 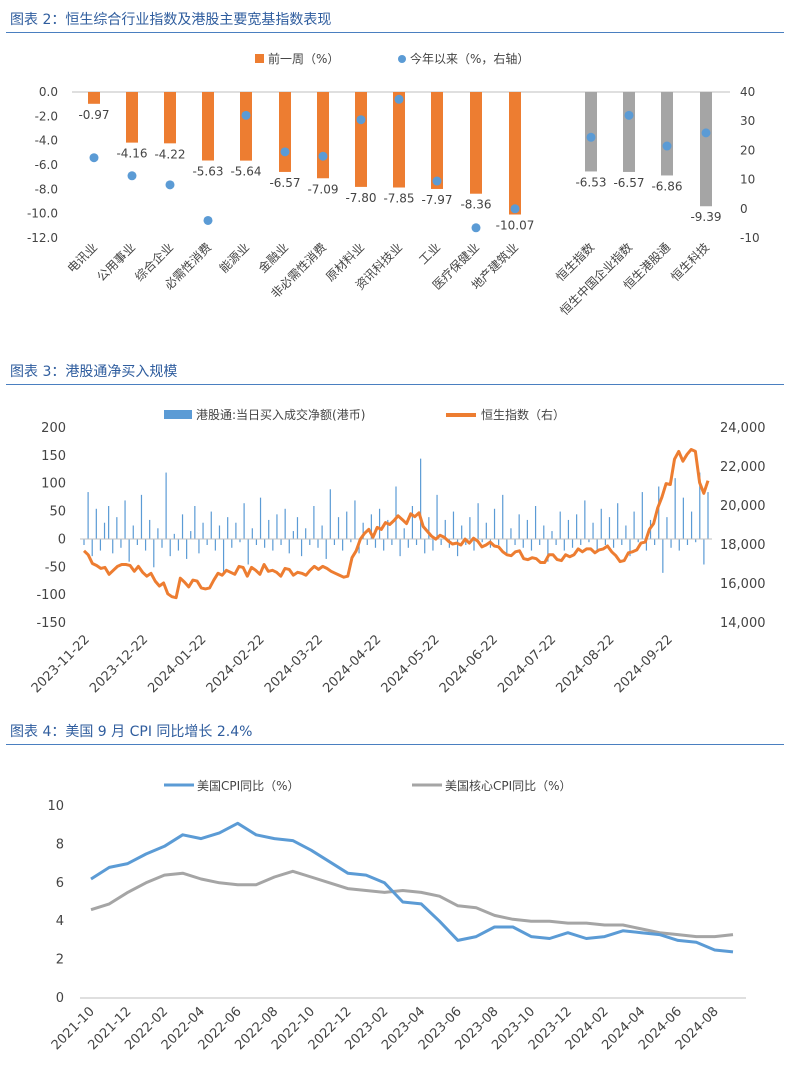 I want to click on legend-core-label: 美国核心CPI同比（%）, so click(x=508, y=786).